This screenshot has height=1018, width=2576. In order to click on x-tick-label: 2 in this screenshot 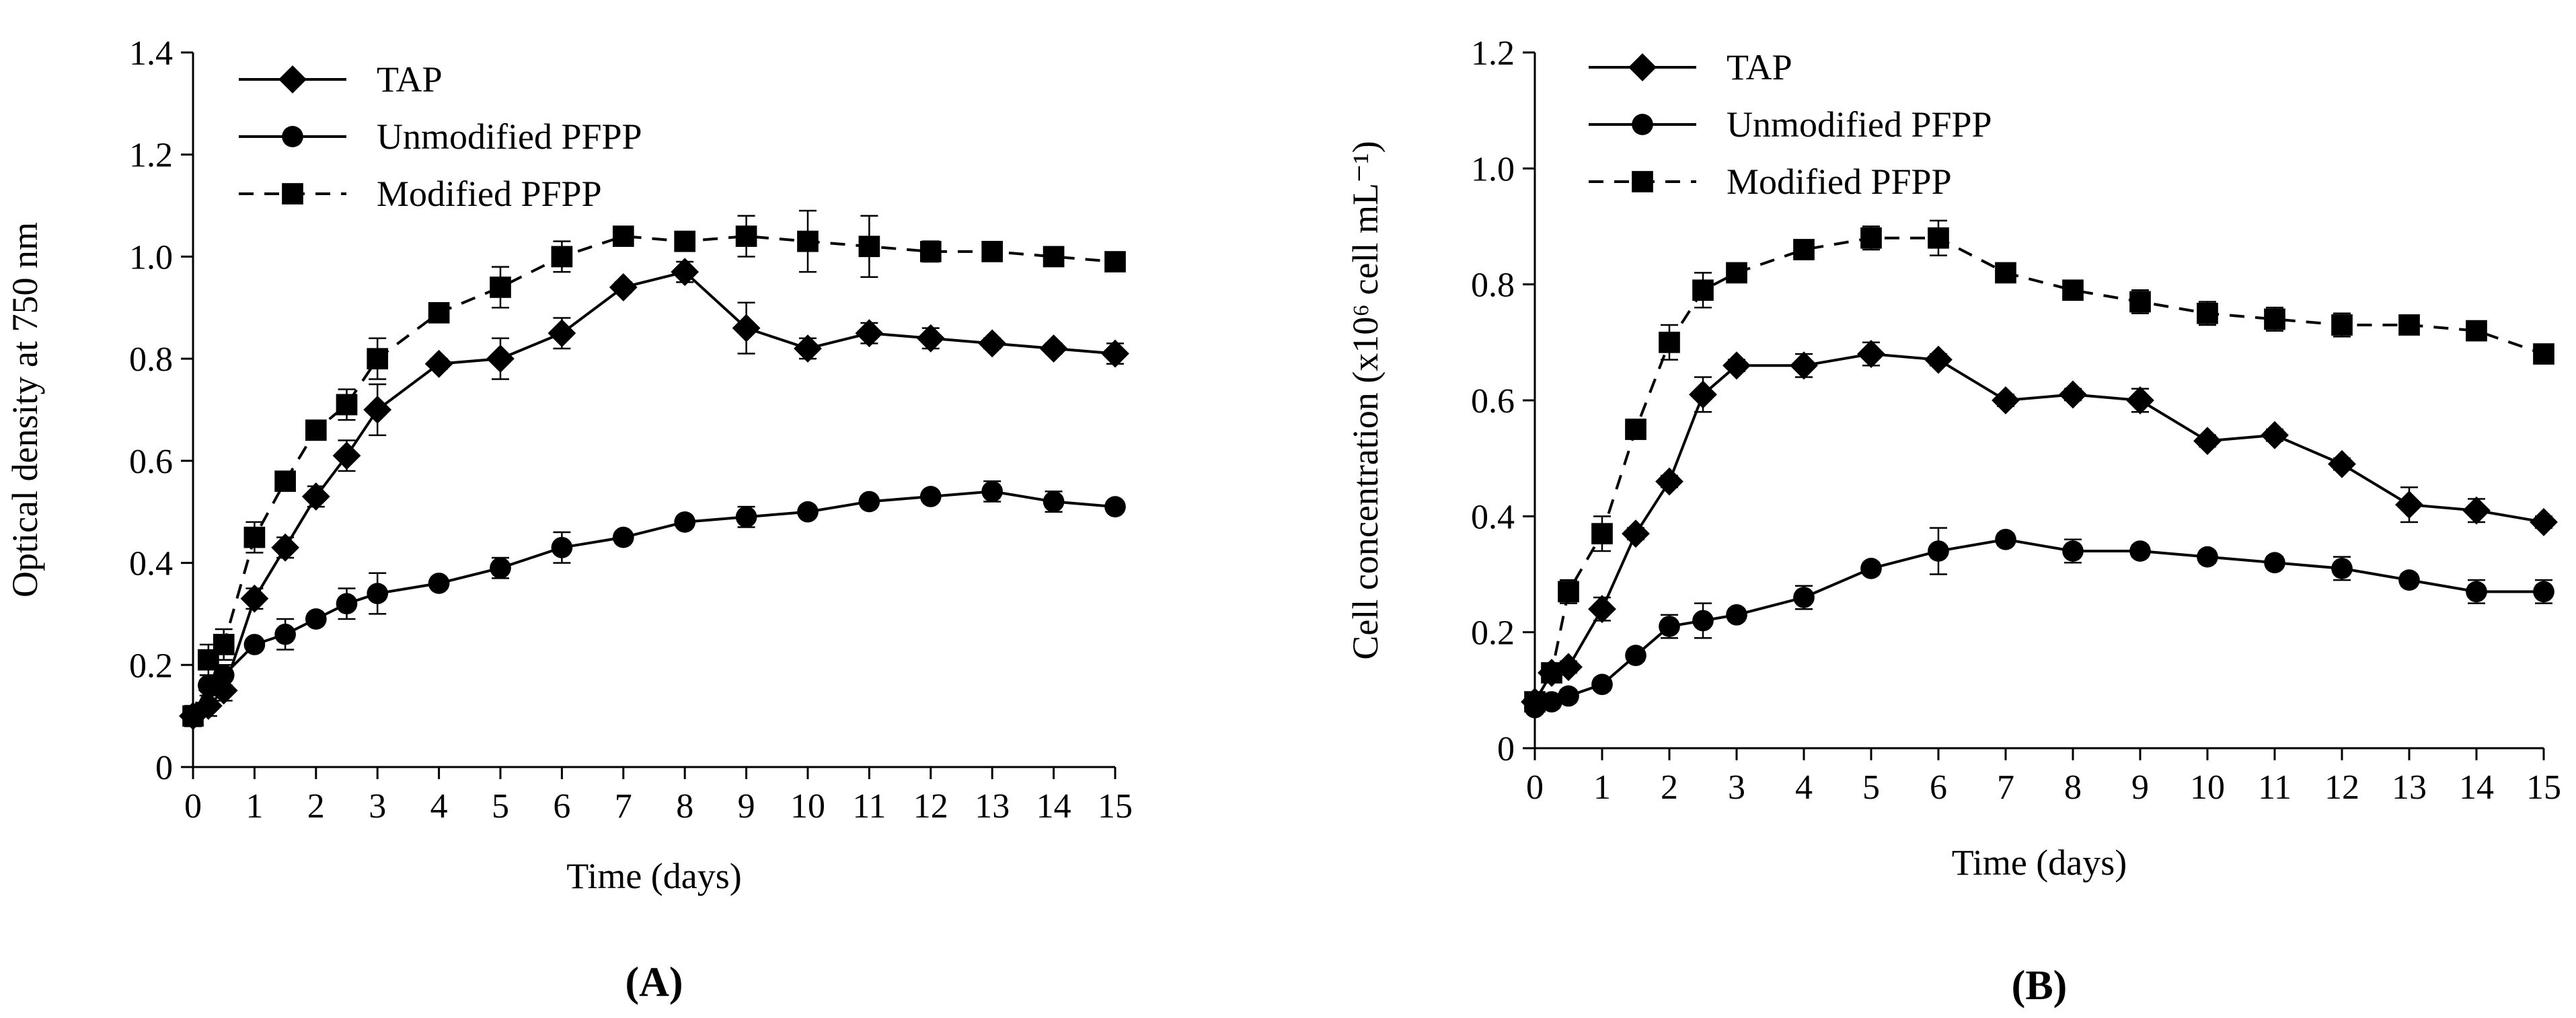, I will do `click(316, 806)`.